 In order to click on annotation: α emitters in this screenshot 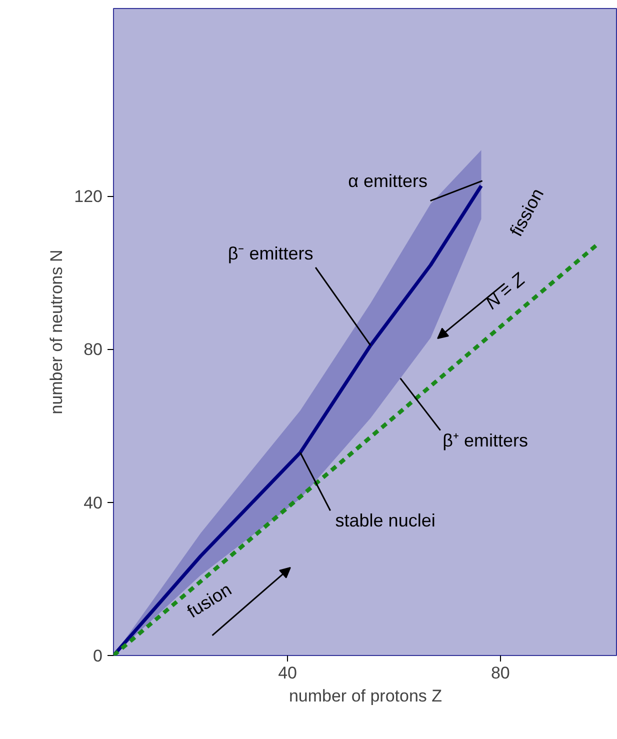, I will do `click(388, 180)`.